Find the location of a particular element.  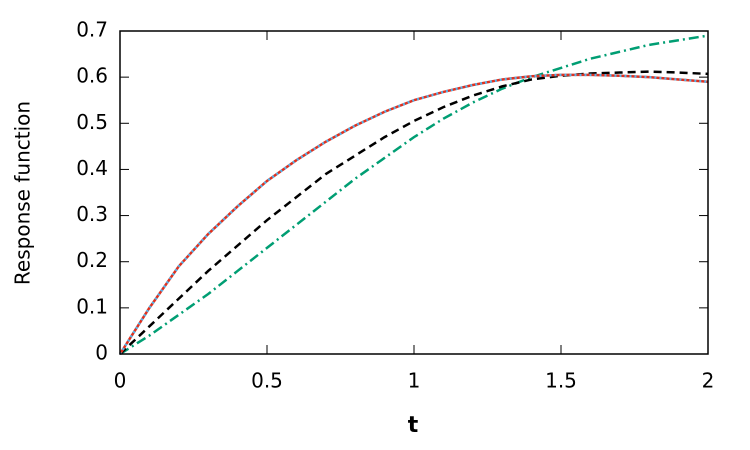

y-tick-label: 0.3 is located at coordinates (92, 214).